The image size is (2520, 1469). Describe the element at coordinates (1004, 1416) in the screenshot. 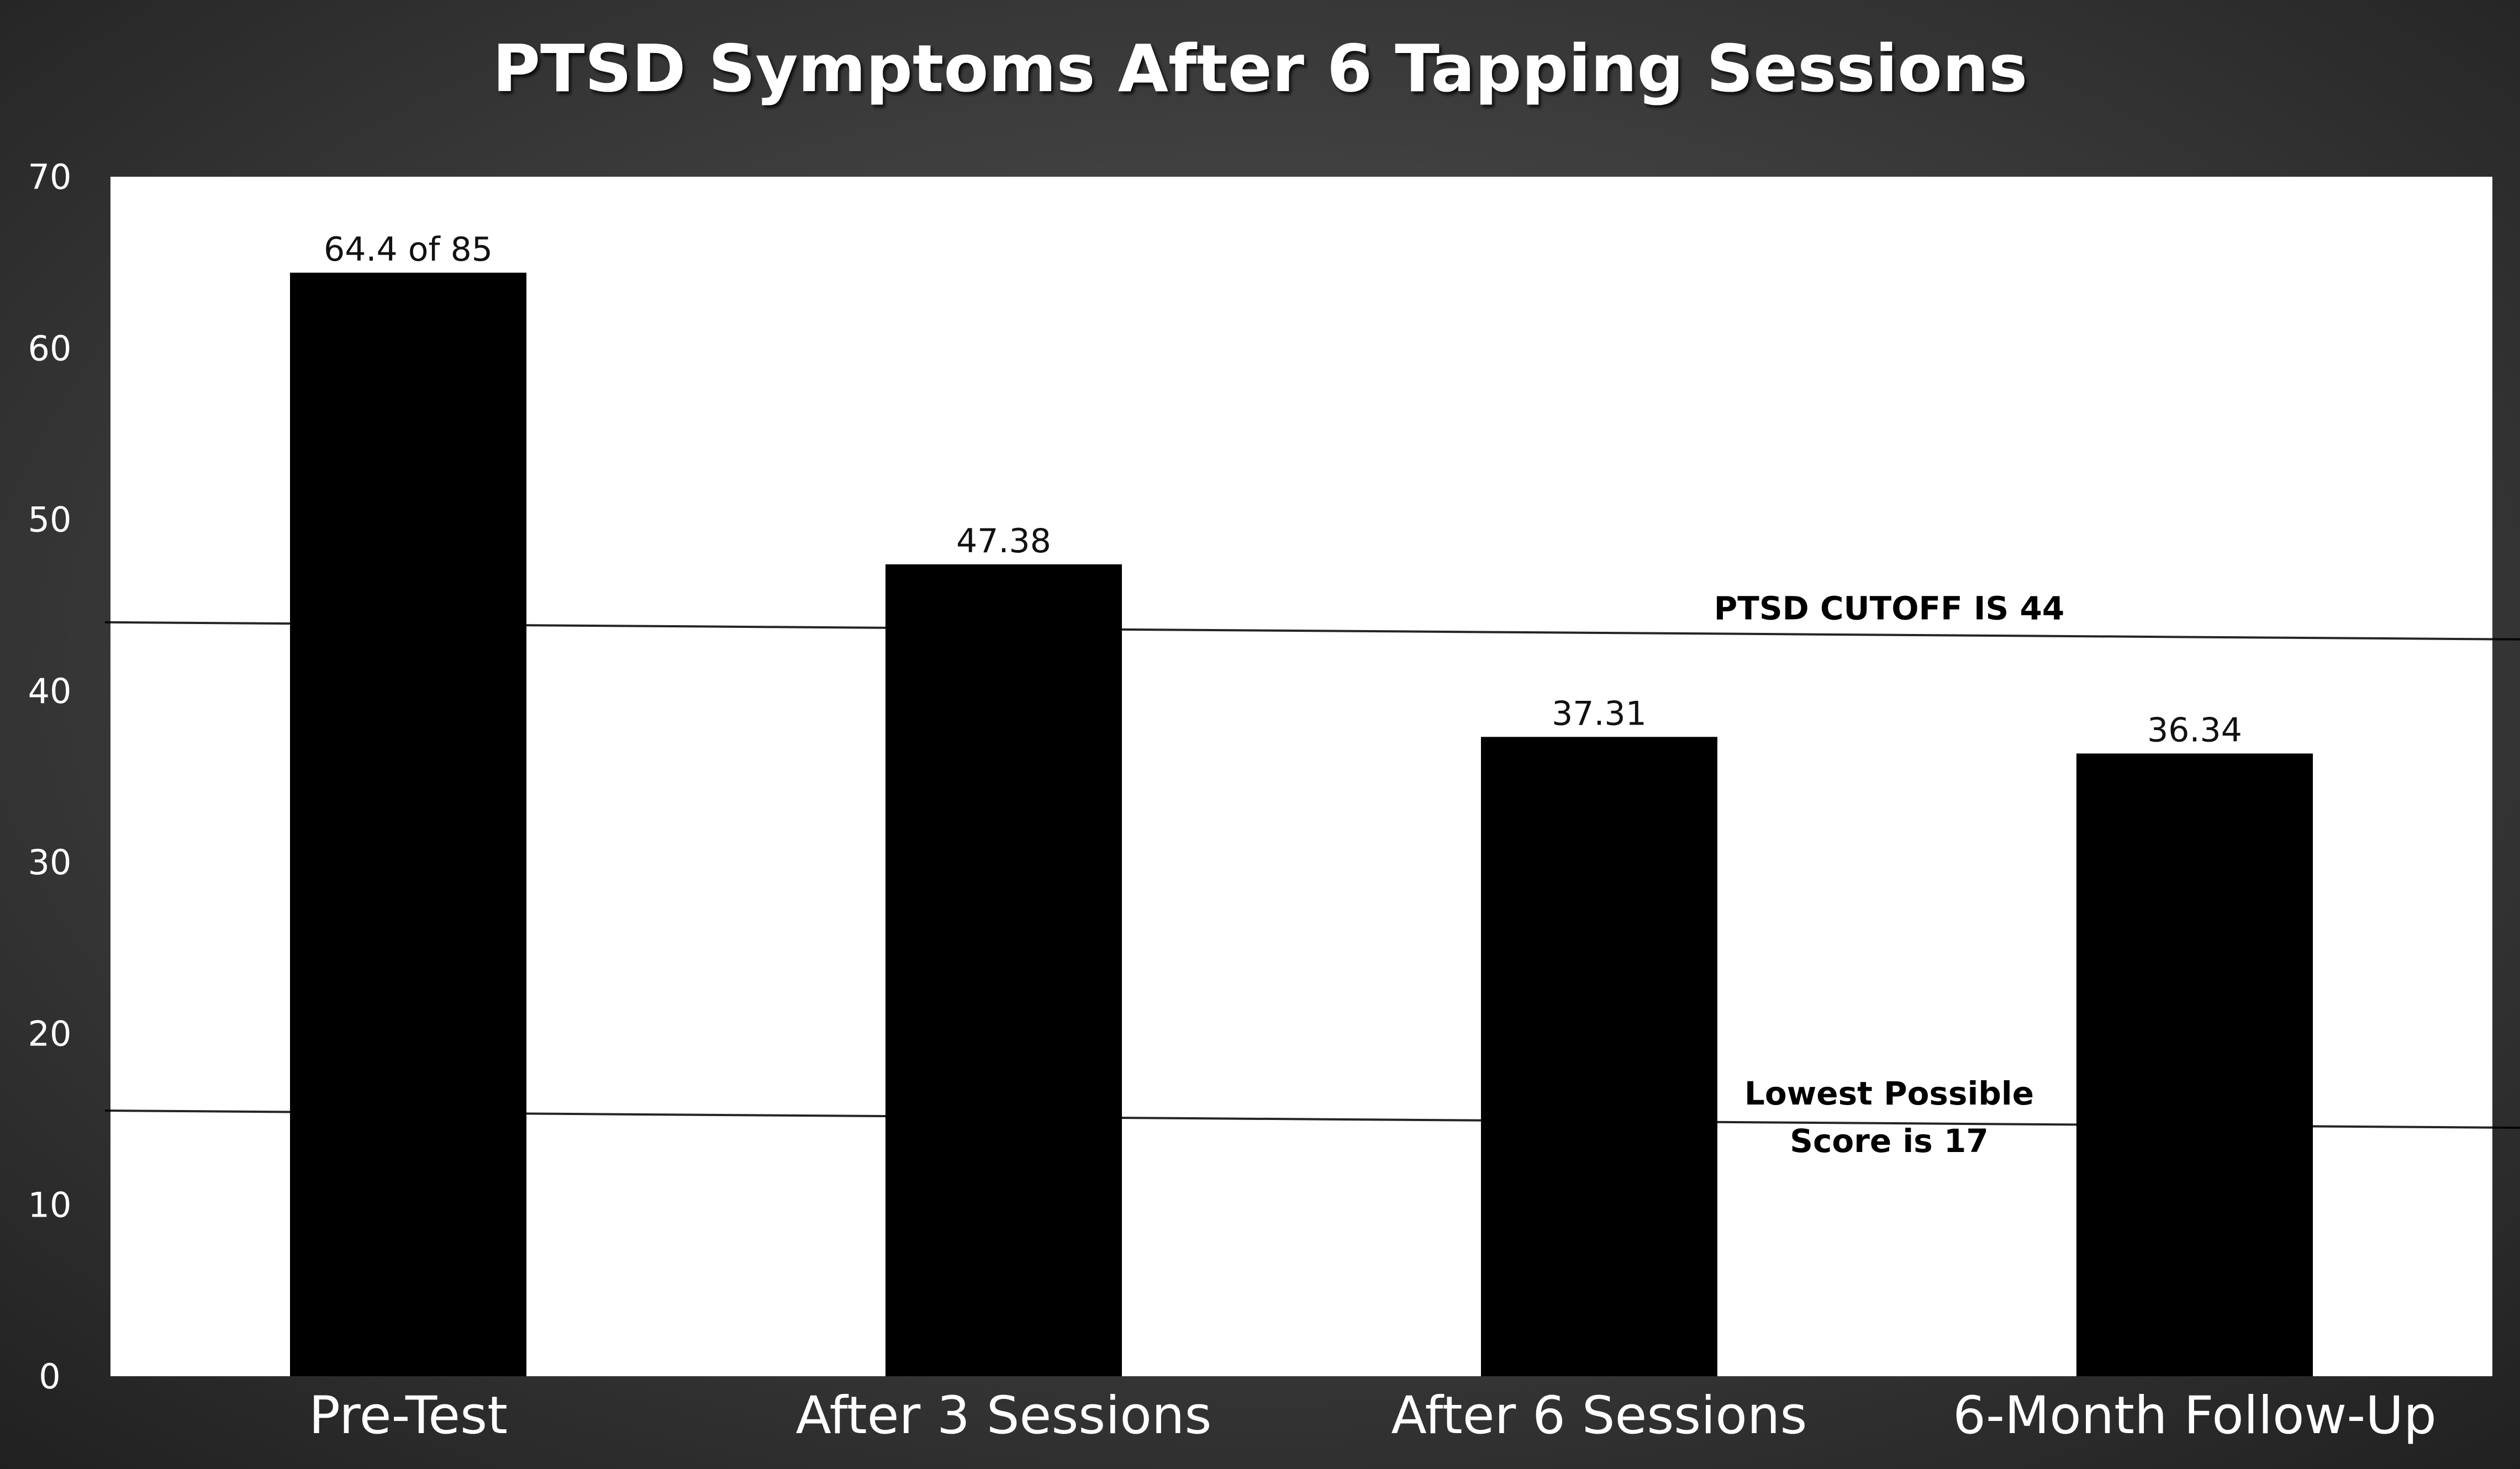

I see `x-tick-label: After 3 Sessions` at that location.